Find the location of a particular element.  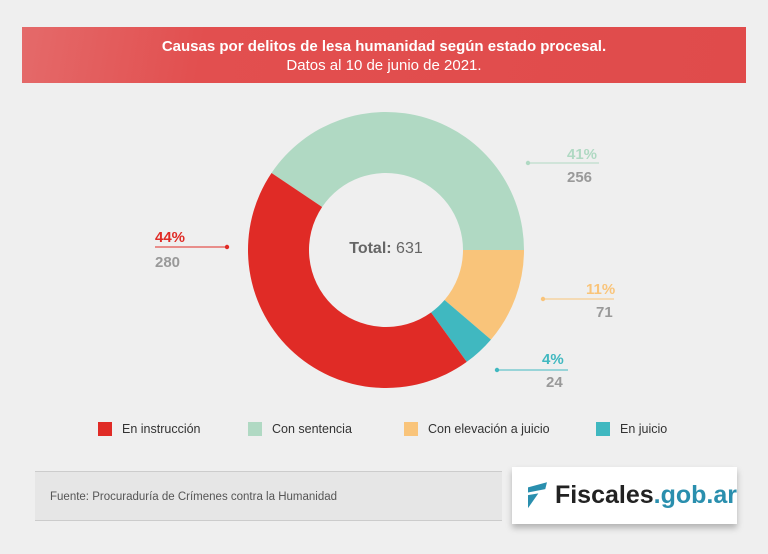

legend-item-con-sentencia: Con sentencia is located at coordinates (300, 429).